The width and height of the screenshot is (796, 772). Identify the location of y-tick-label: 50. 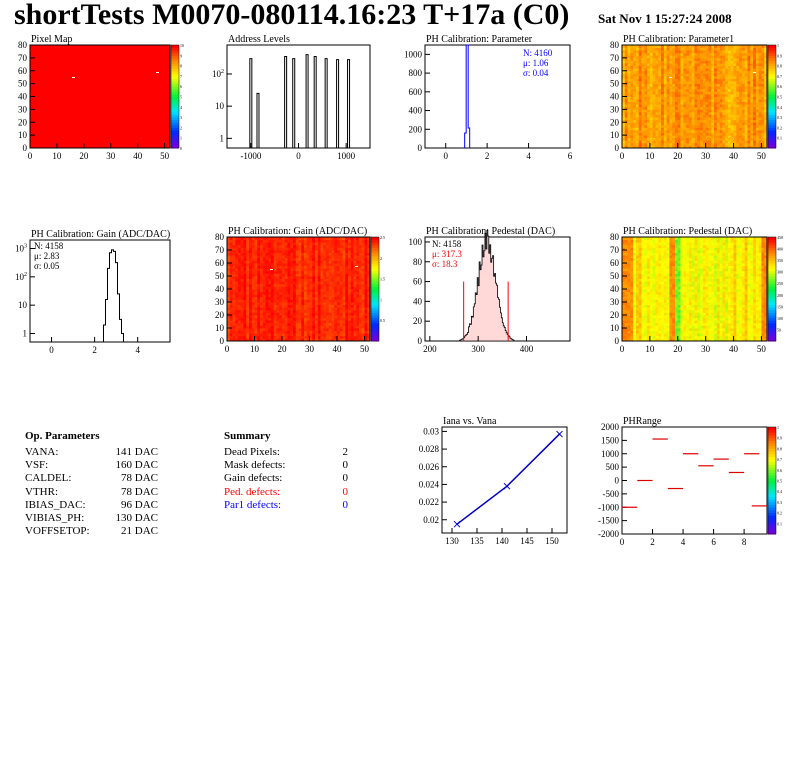
(23, 84).